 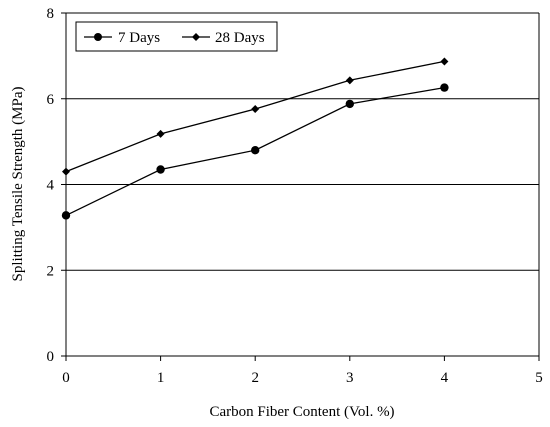 What do you see at coordinates (51, 186) in the screenshot?
I see `y-tick-label: 4` at bounding box center [51, 186].